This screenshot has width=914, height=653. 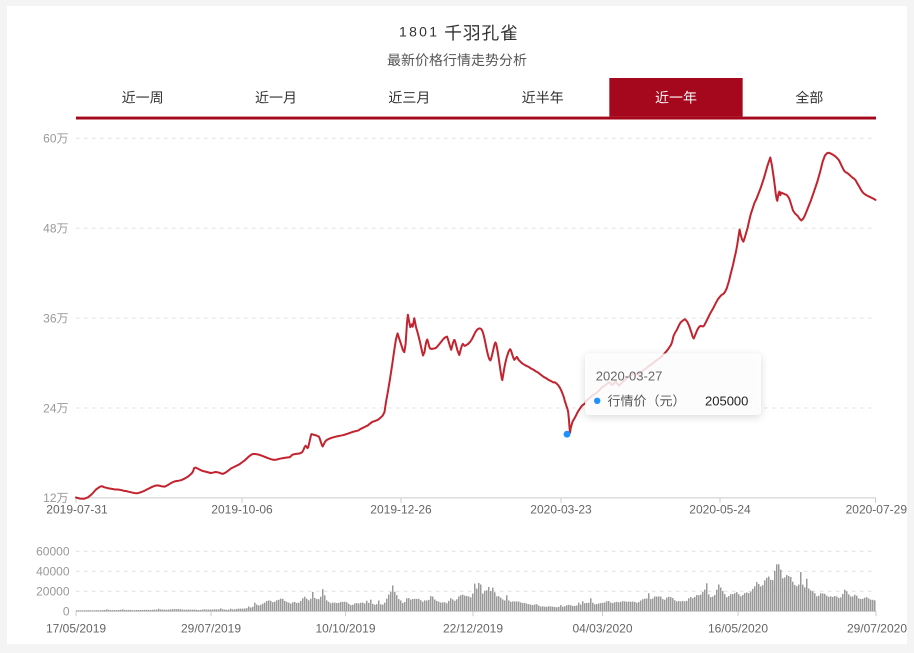 I want to click on svg-text: 10/10/2019, so click(x=345, y=628).